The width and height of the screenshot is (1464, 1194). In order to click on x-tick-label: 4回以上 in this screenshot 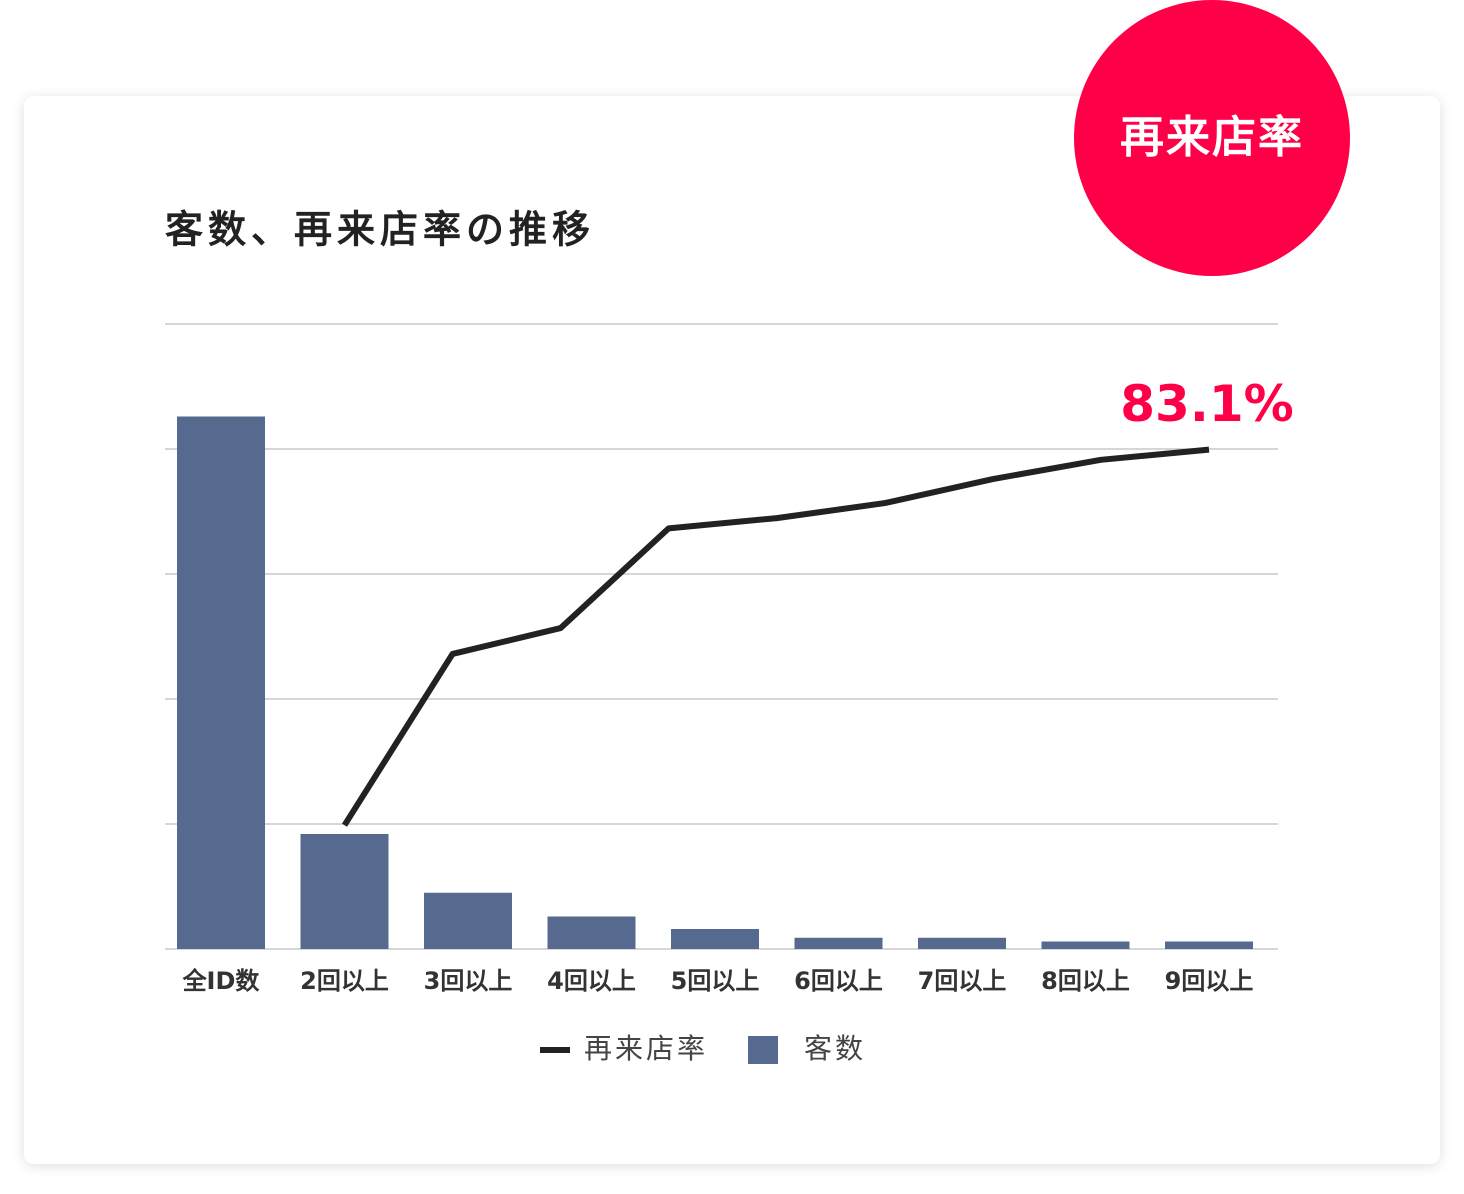, I will do `click(591, 981)`.